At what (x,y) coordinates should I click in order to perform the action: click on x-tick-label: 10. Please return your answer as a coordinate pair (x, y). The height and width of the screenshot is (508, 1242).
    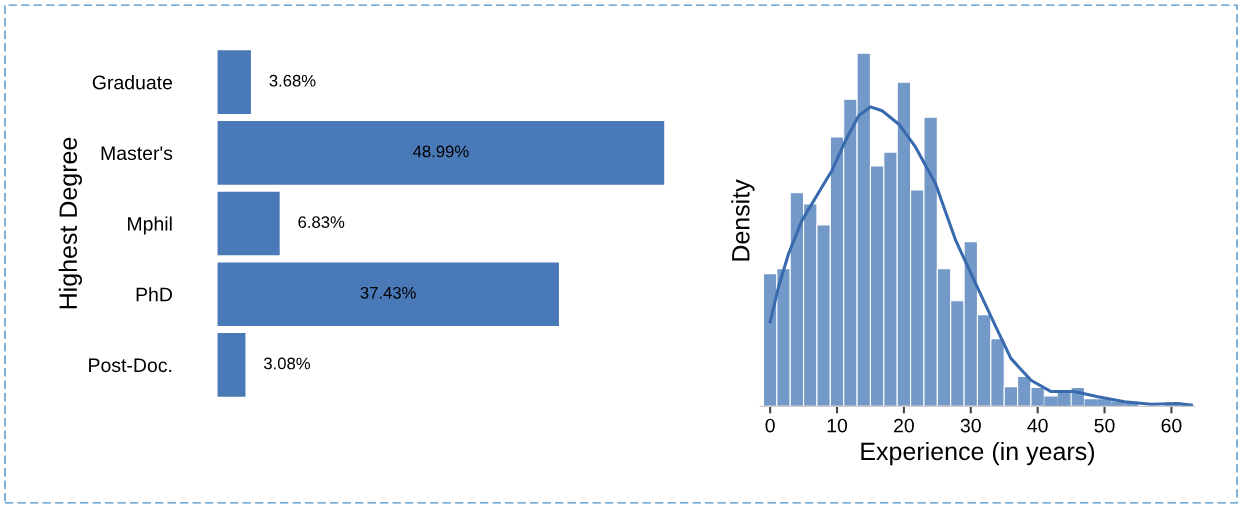
    Looking at the image, I should click on (837, 425).